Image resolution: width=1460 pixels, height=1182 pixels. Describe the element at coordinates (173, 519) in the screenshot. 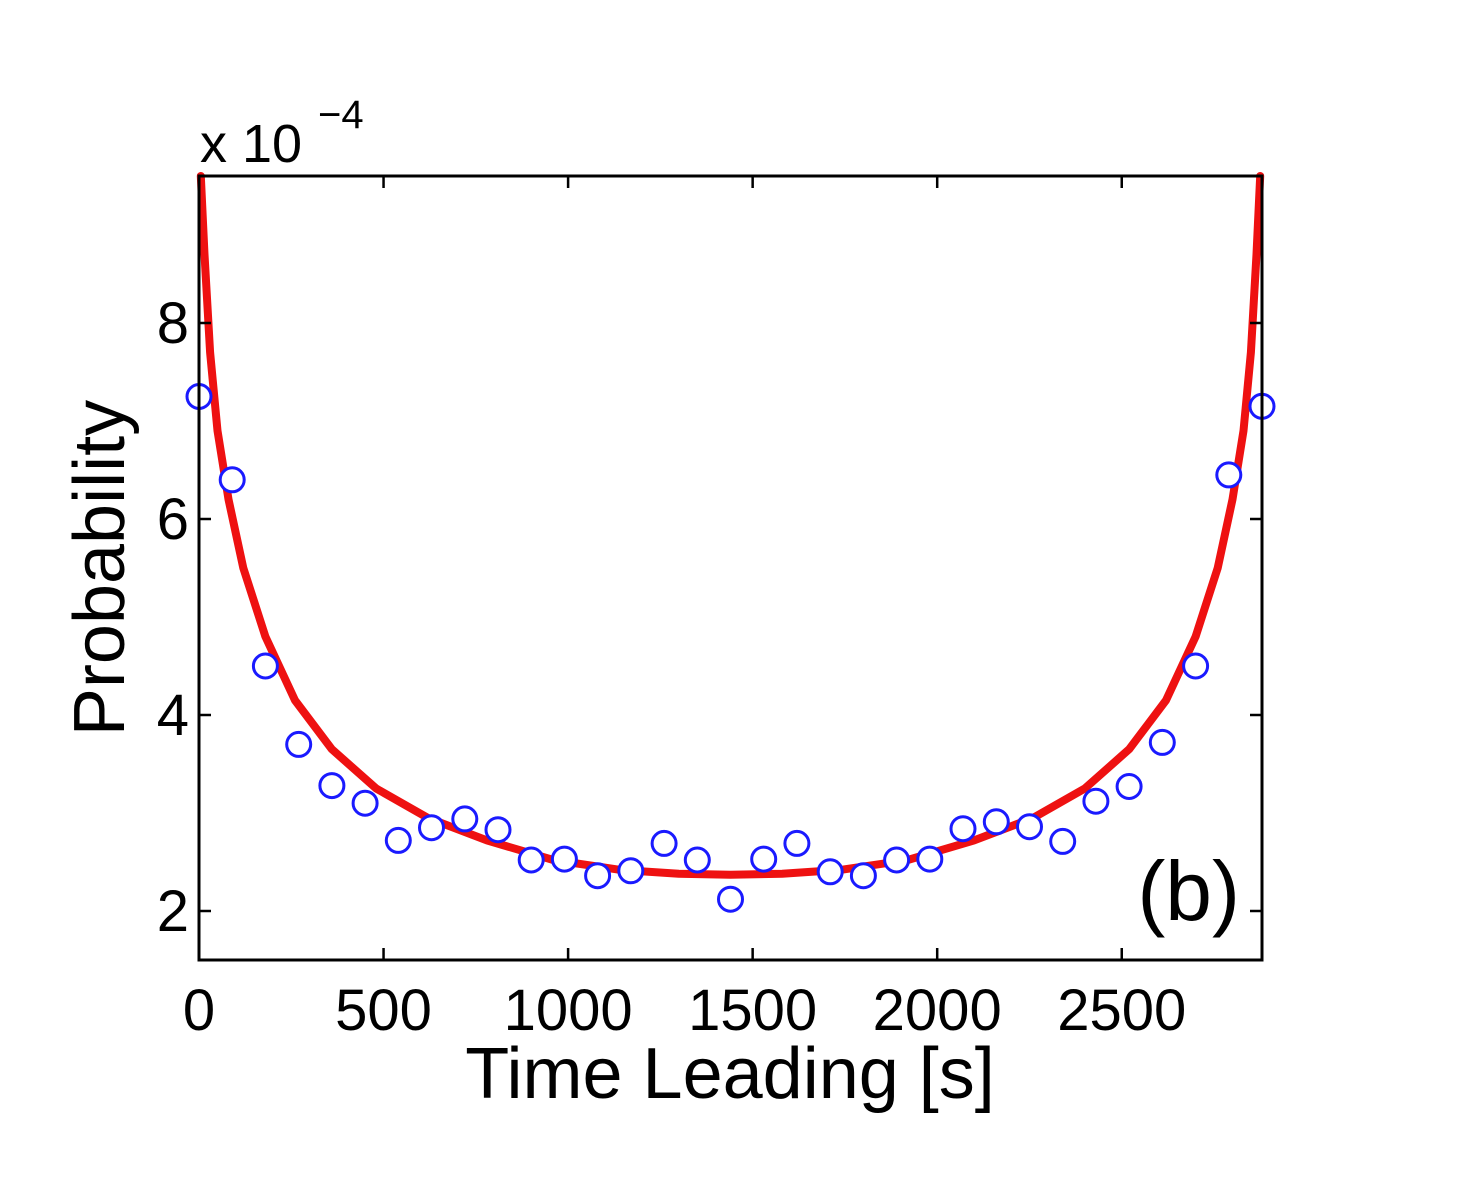

I see `y-tick-label: 6` at that location.